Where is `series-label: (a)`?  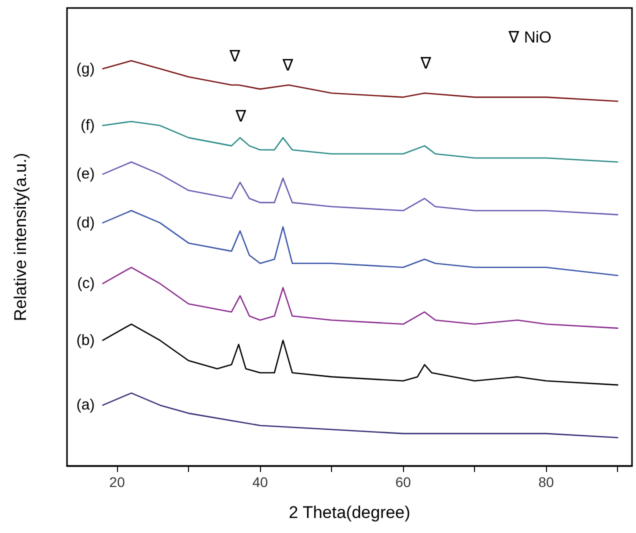 series-label: (a) is located at coordinates (85, 405).